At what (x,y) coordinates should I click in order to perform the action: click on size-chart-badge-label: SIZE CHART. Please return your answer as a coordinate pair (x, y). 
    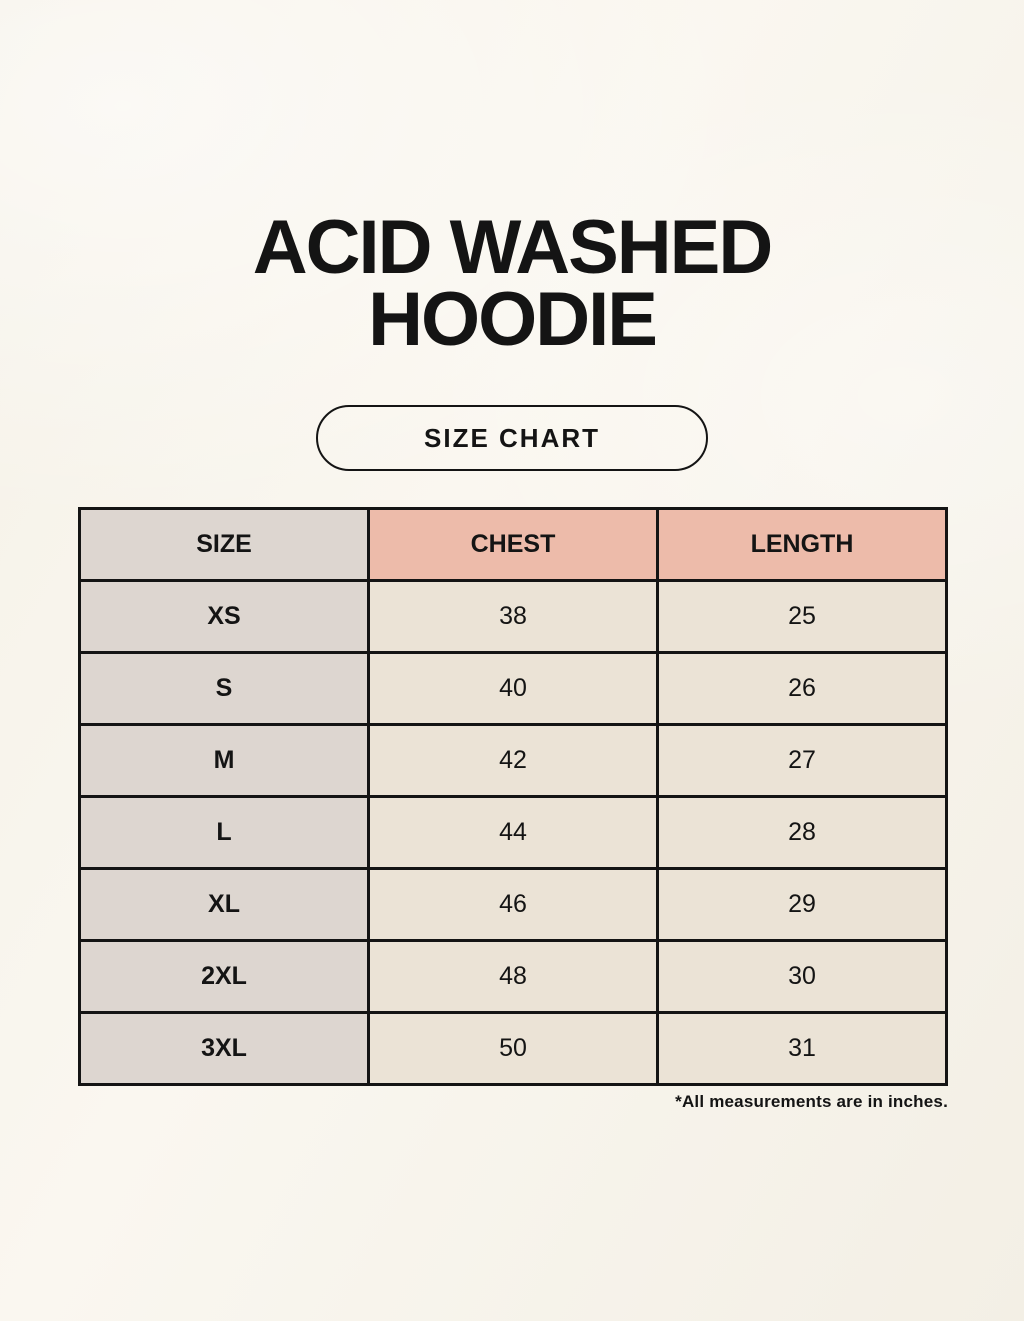
    Looking at the image, I should click on (512, 437).